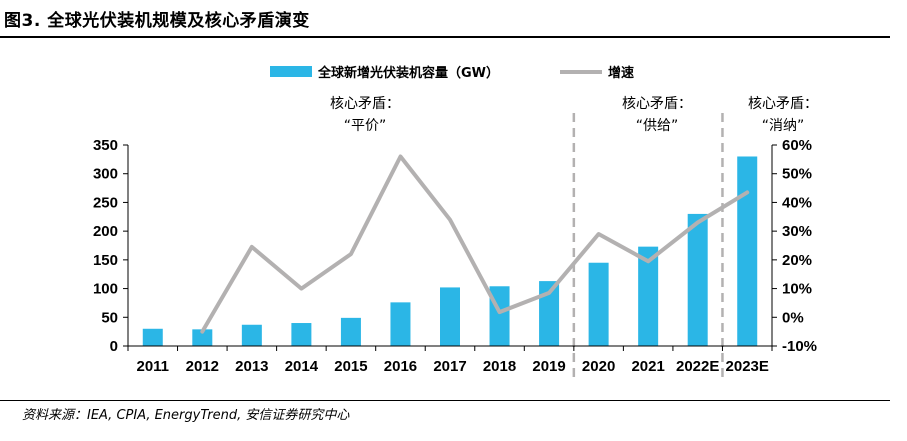  What do you see at coordinates (251, 335) in the screenshot?
I see `bar-2013` at bounding box center [251, 335].